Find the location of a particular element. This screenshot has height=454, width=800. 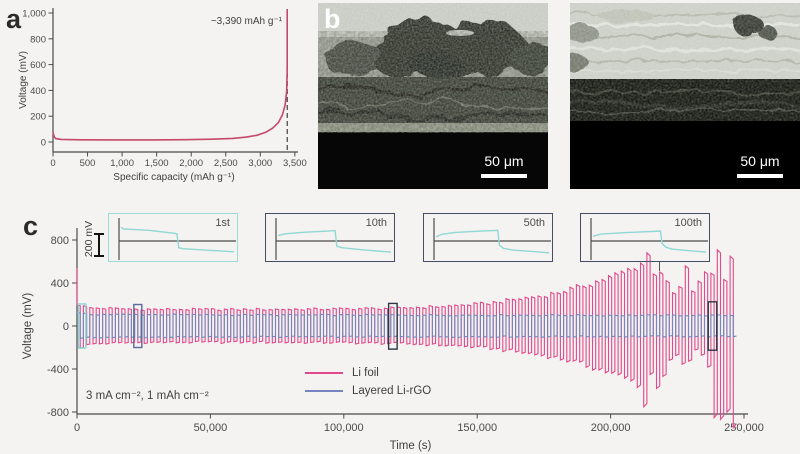

legend-row-layered-li-rgo: Layered Li-rGO is located at coordinates (368, 391).